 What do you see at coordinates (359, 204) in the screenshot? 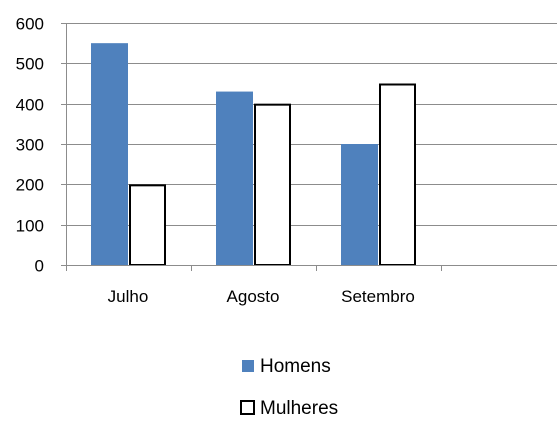
I see `bar-homens-setembro` at bounding box center [359, 204].